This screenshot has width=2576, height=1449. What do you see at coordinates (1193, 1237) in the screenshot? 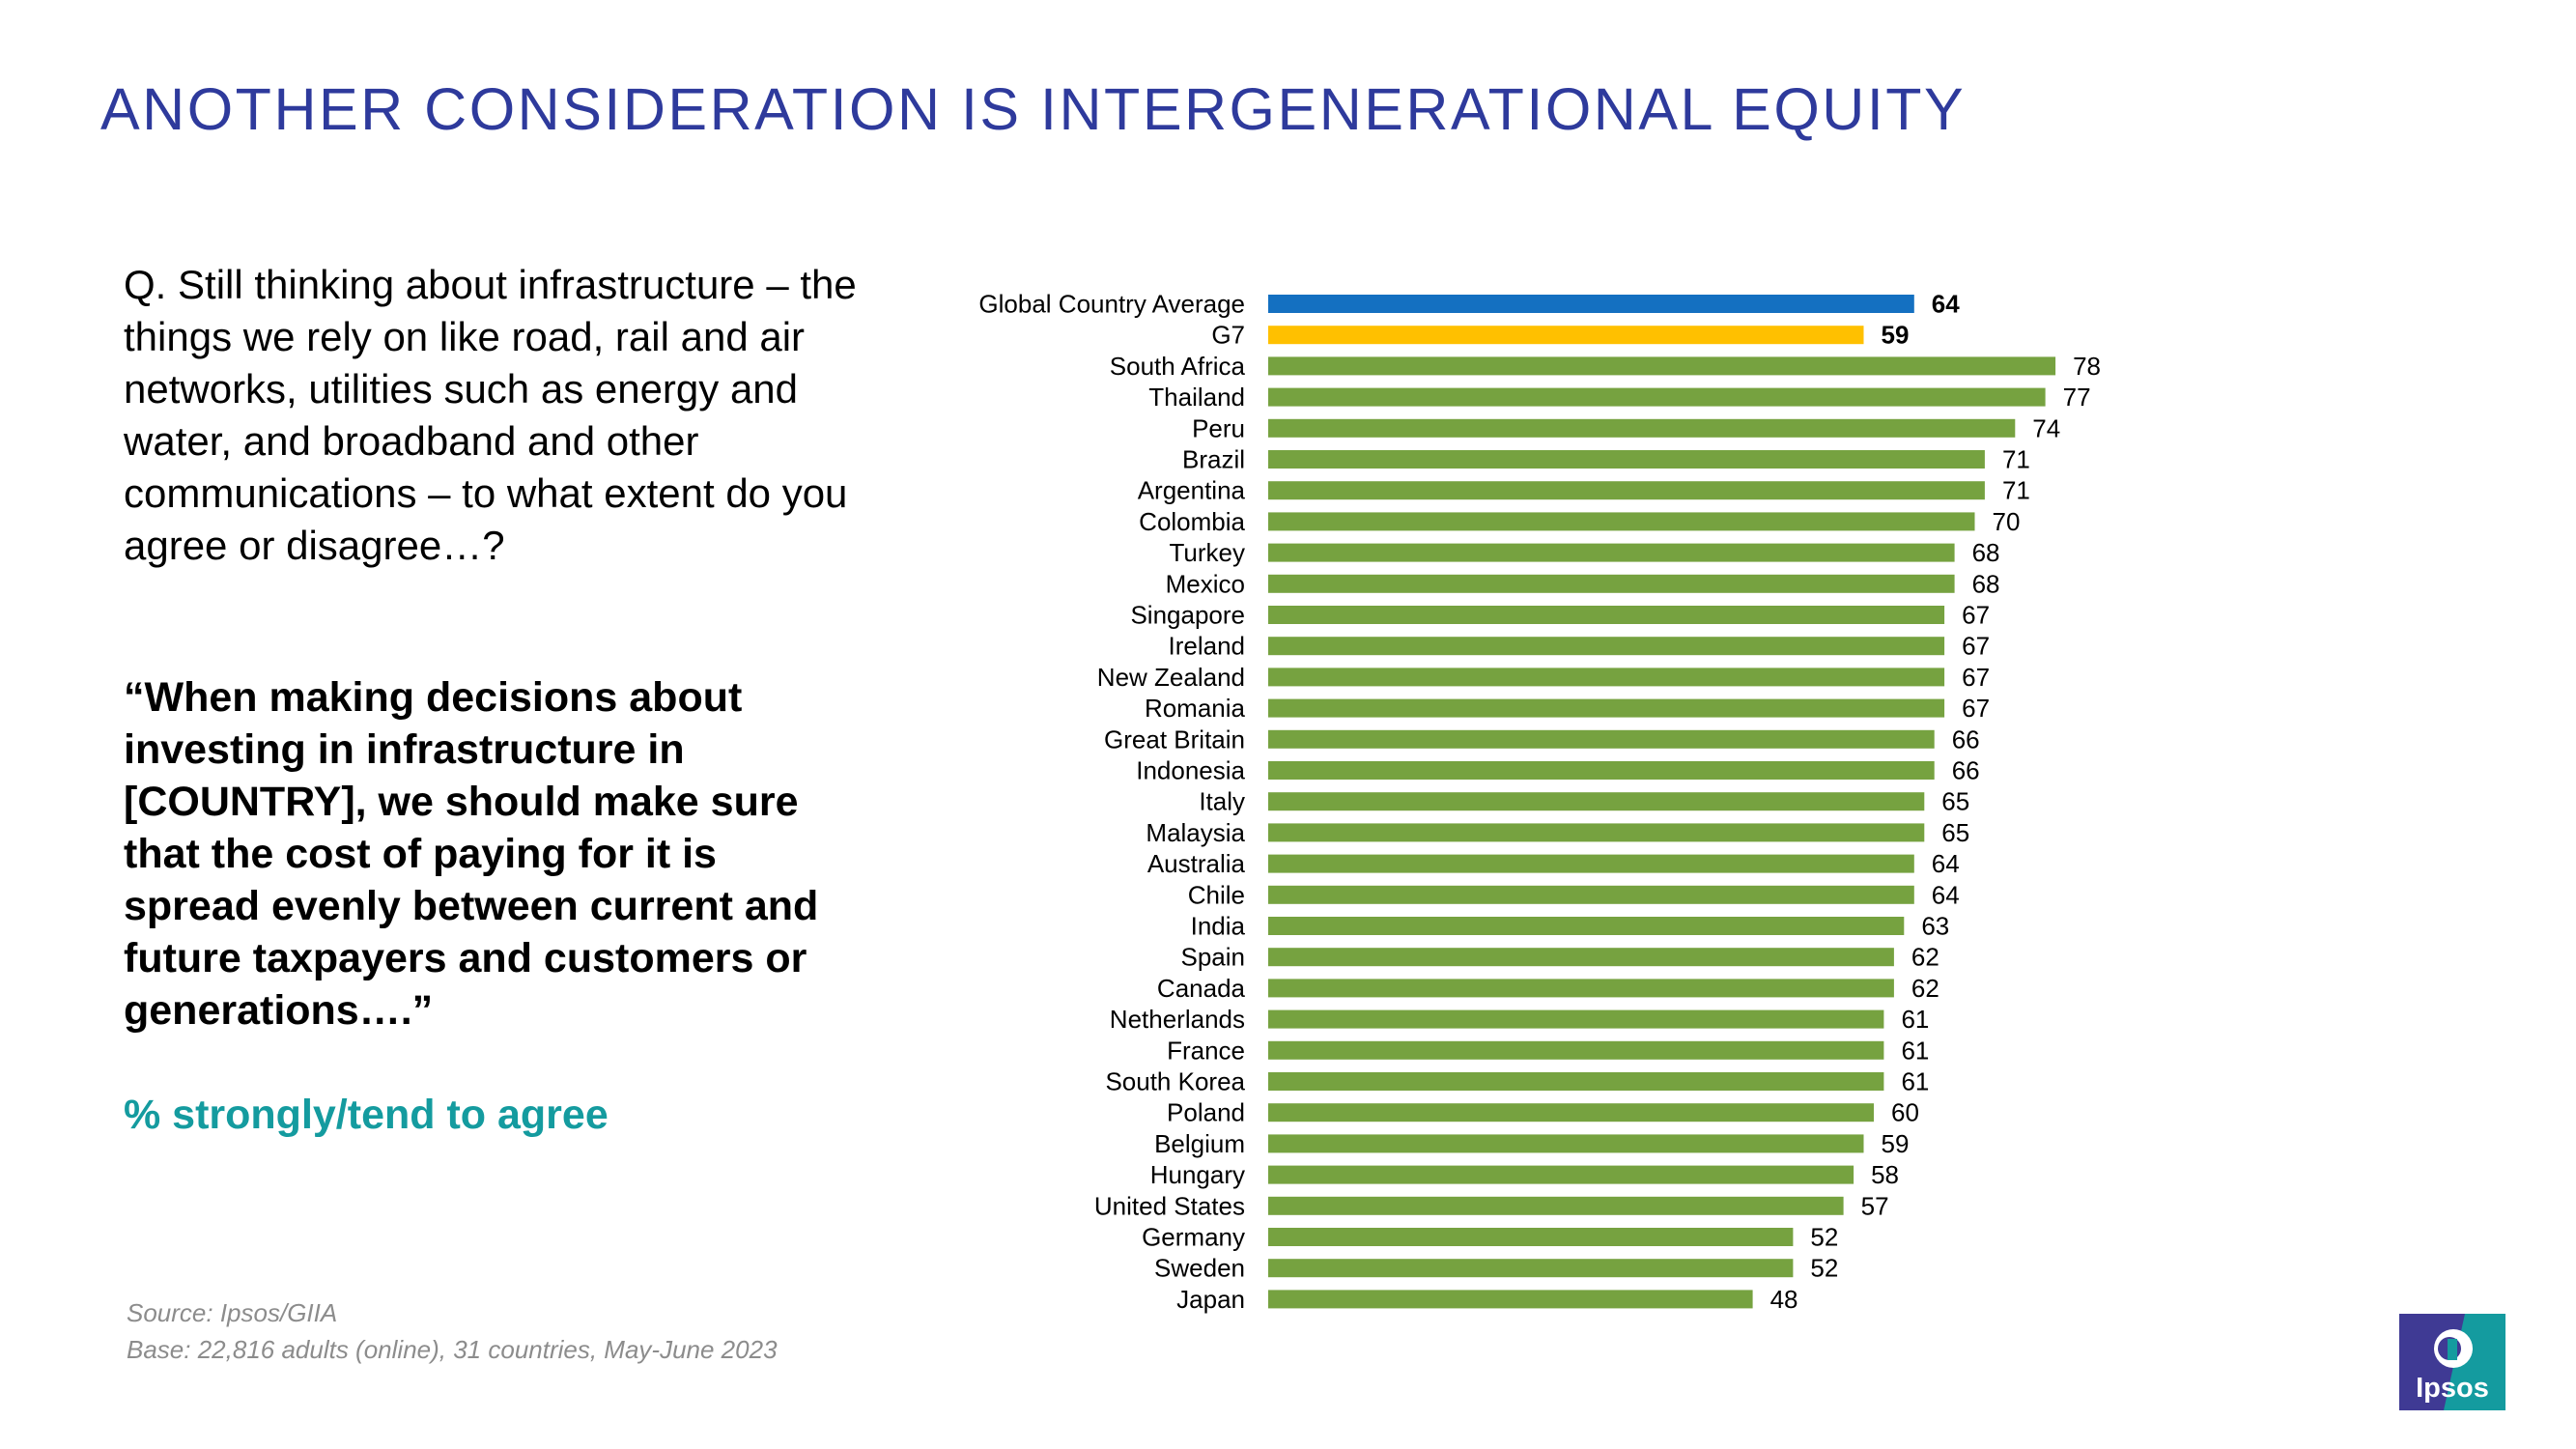
I see `category-label: Germany` at bounding box center [1193, 1237].